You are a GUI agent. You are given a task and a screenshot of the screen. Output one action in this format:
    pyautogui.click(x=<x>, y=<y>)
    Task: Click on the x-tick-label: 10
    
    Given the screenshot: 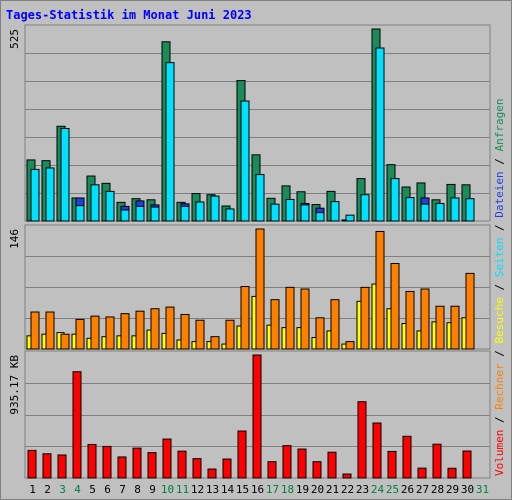 What is the action you would take?
    pyautogui.click(x=167, y=489)
    